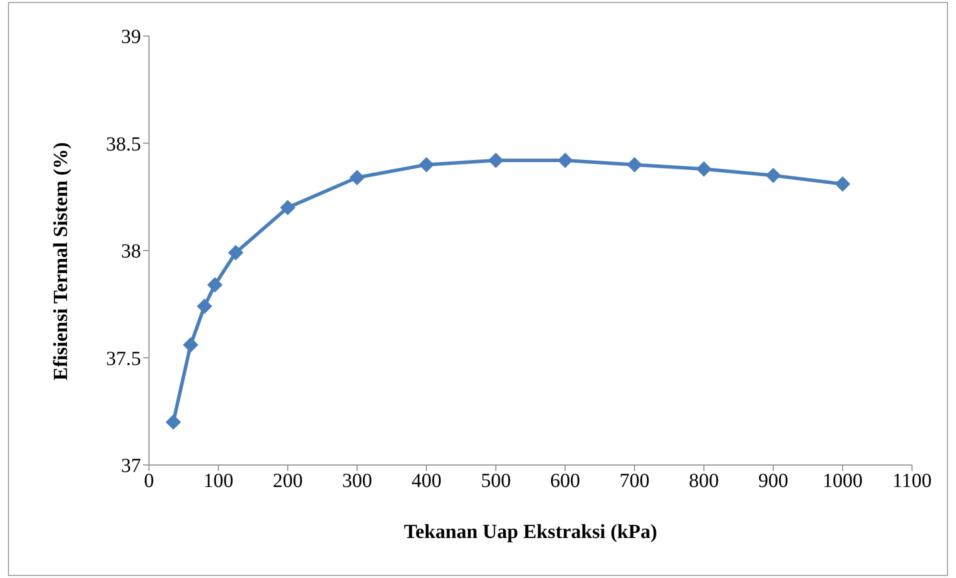 The width and height of the screenshot is (956, 578). What do you see at coordinates (131, 37) in the screenshot?
I see `y-tick-label: 39` at bounding box center [131, 37].